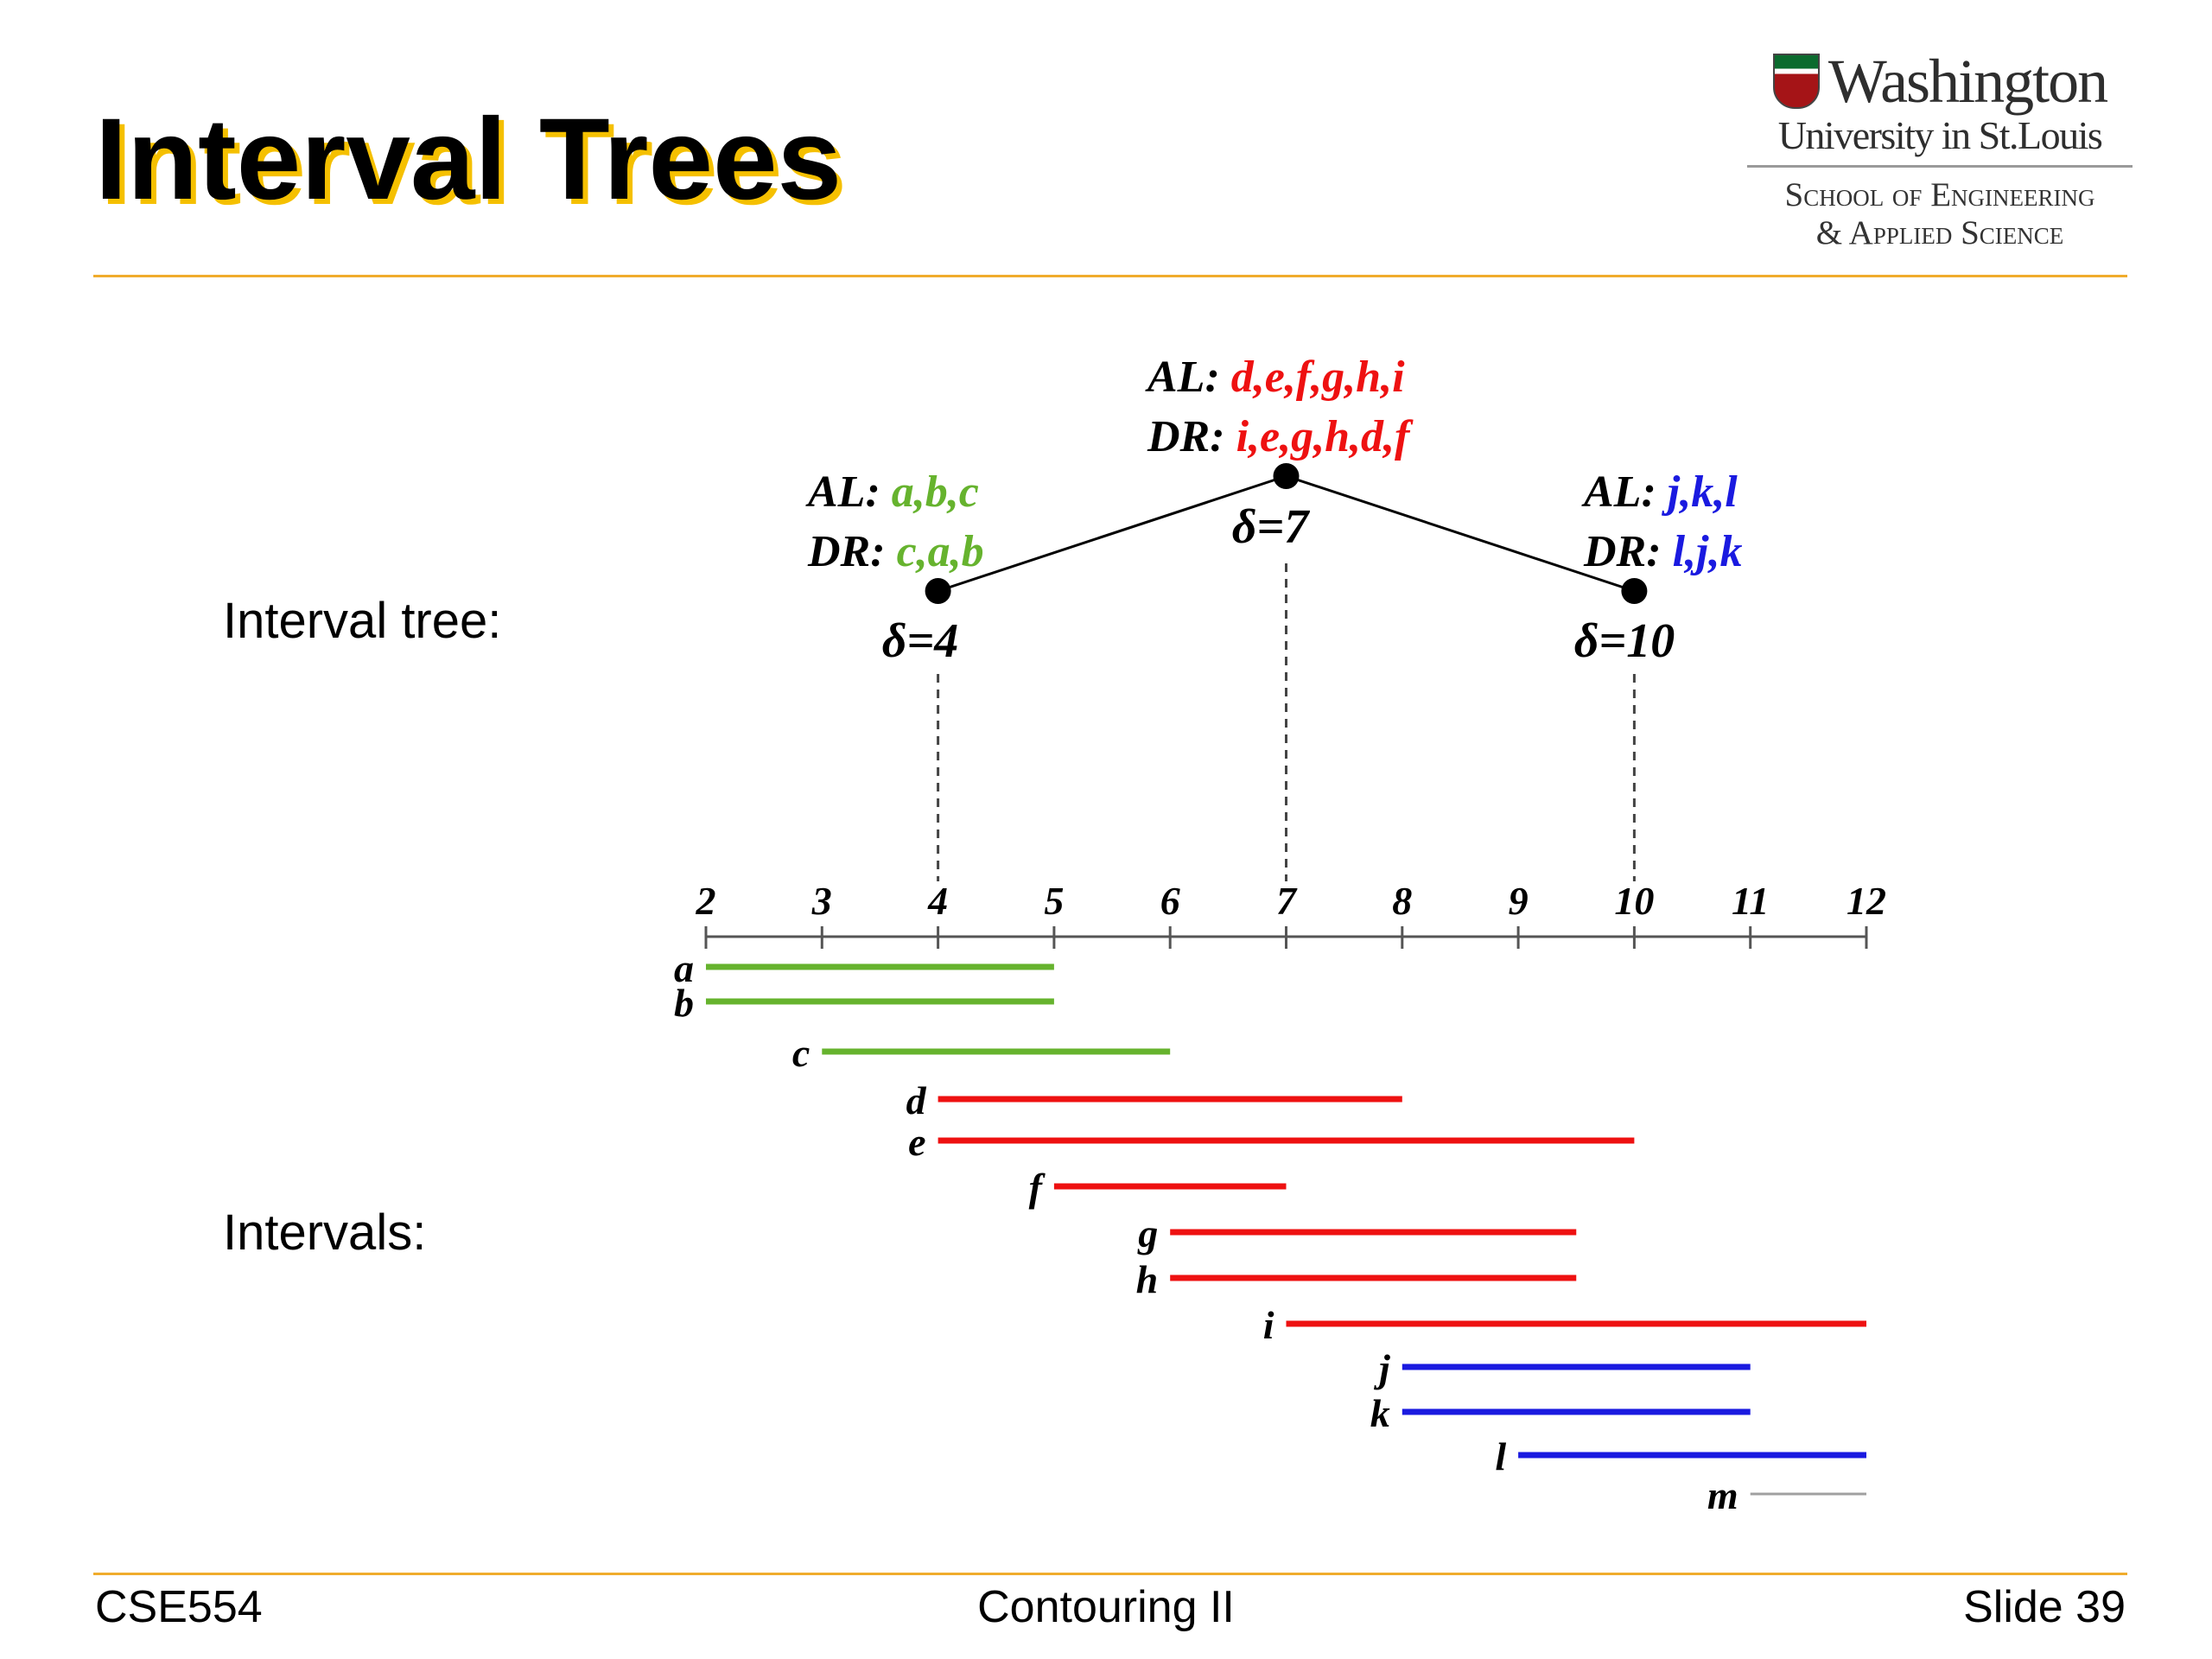 Image resolution: width=2212 pixels, height=1659 pixels. Describe the element at coordinates (937, 901) in the screenshot. I see `axis-tick-label: 4` at that location.